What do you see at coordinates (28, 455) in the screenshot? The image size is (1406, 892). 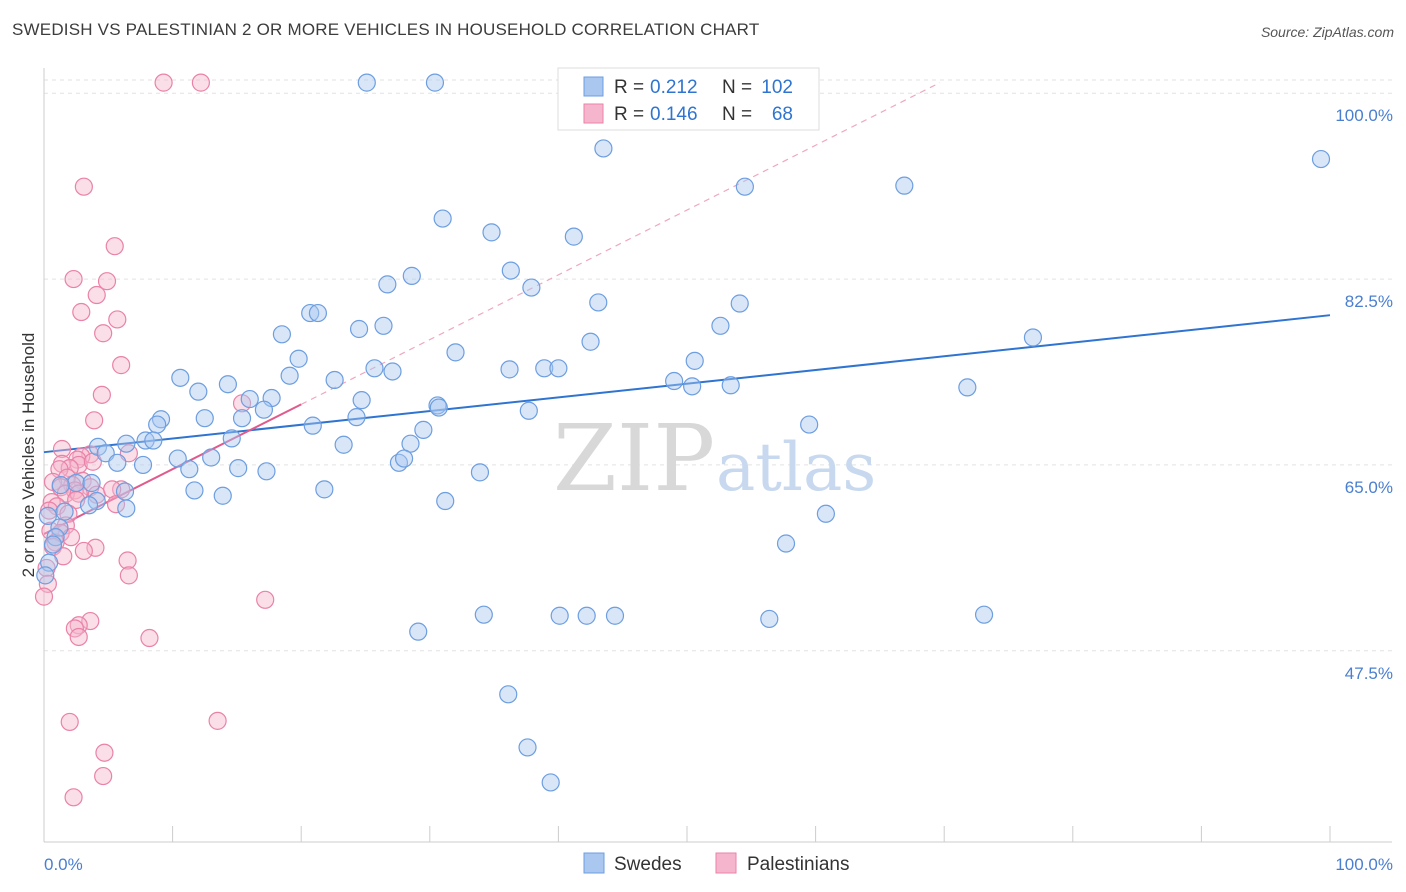 I see `y-axis-title: 2 or more Vehicles in Household` at bounding box center [28, 455].